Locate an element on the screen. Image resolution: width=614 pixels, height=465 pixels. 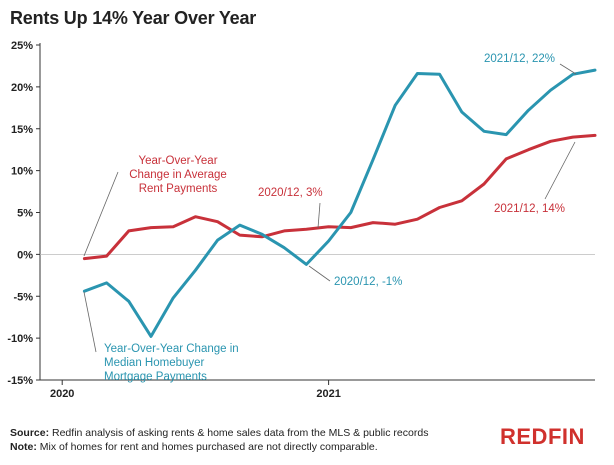
rent-legend-line1: Year-Over-Year is located at coordinates (177, 161).